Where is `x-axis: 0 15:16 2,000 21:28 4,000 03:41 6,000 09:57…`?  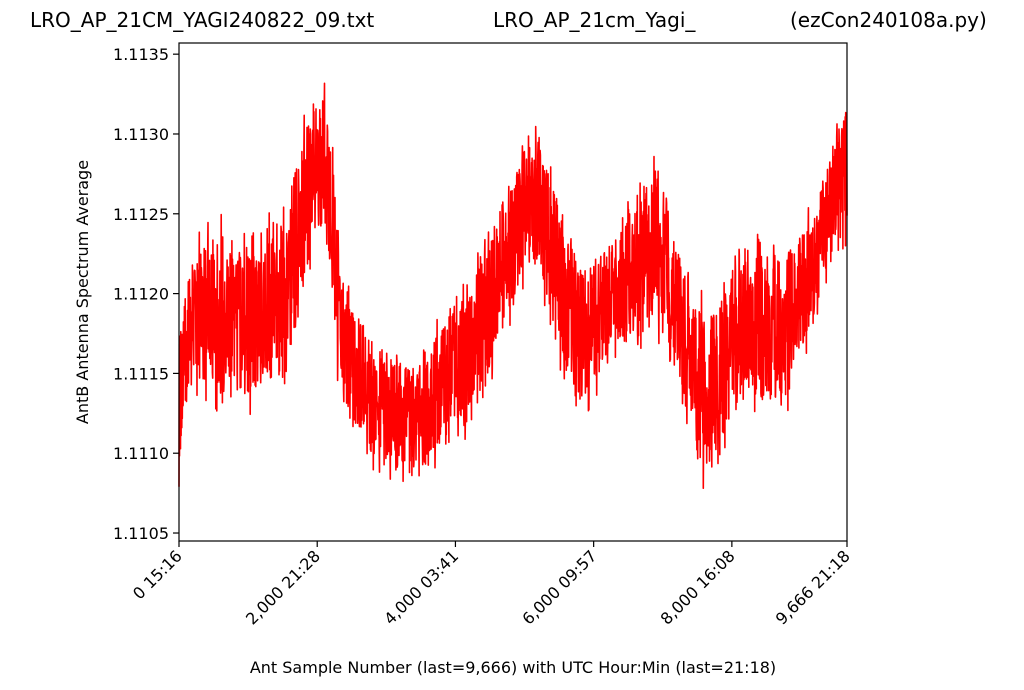 x-axis: 0 15:16 2,000 21:28 4,000 03:41 6,000 09:57… is located at coordinates (491, 584).